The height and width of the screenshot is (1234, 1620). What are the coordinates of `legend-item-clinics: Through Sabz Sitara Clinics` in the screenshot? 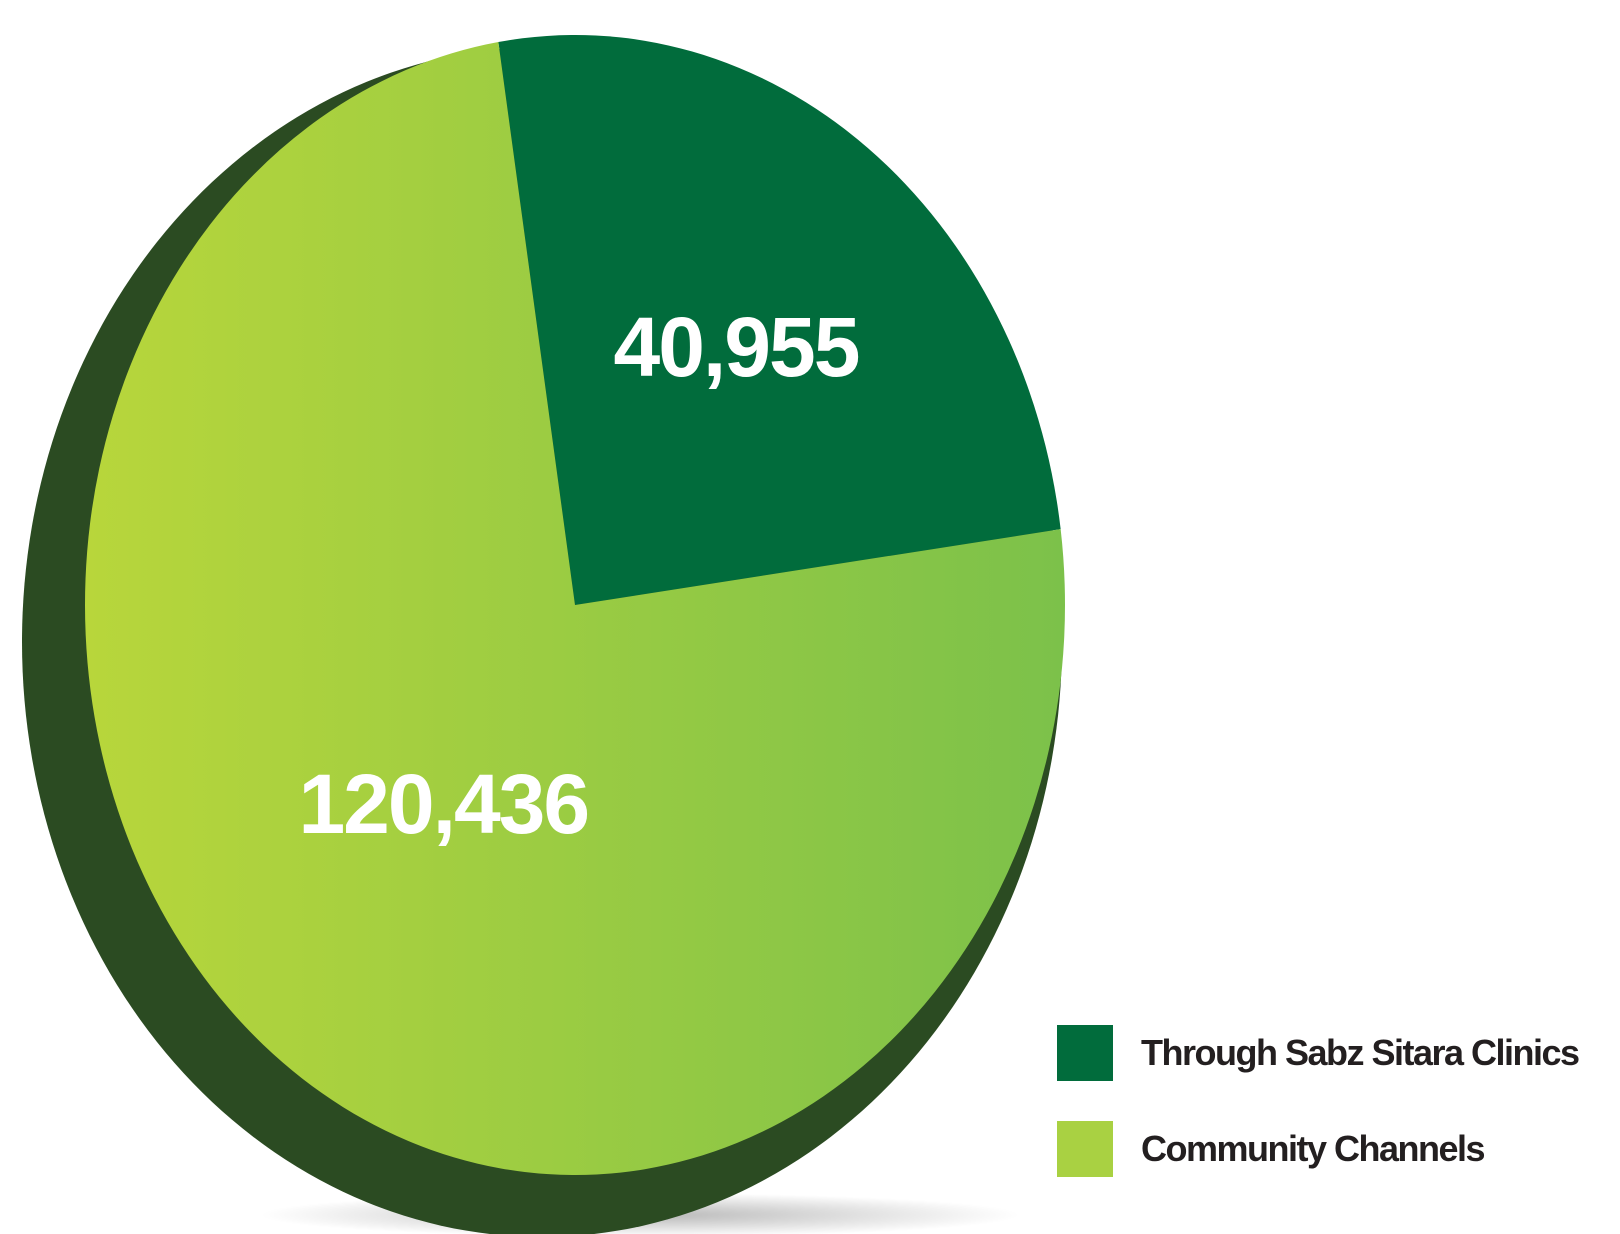 It's located at (1318, 1053).